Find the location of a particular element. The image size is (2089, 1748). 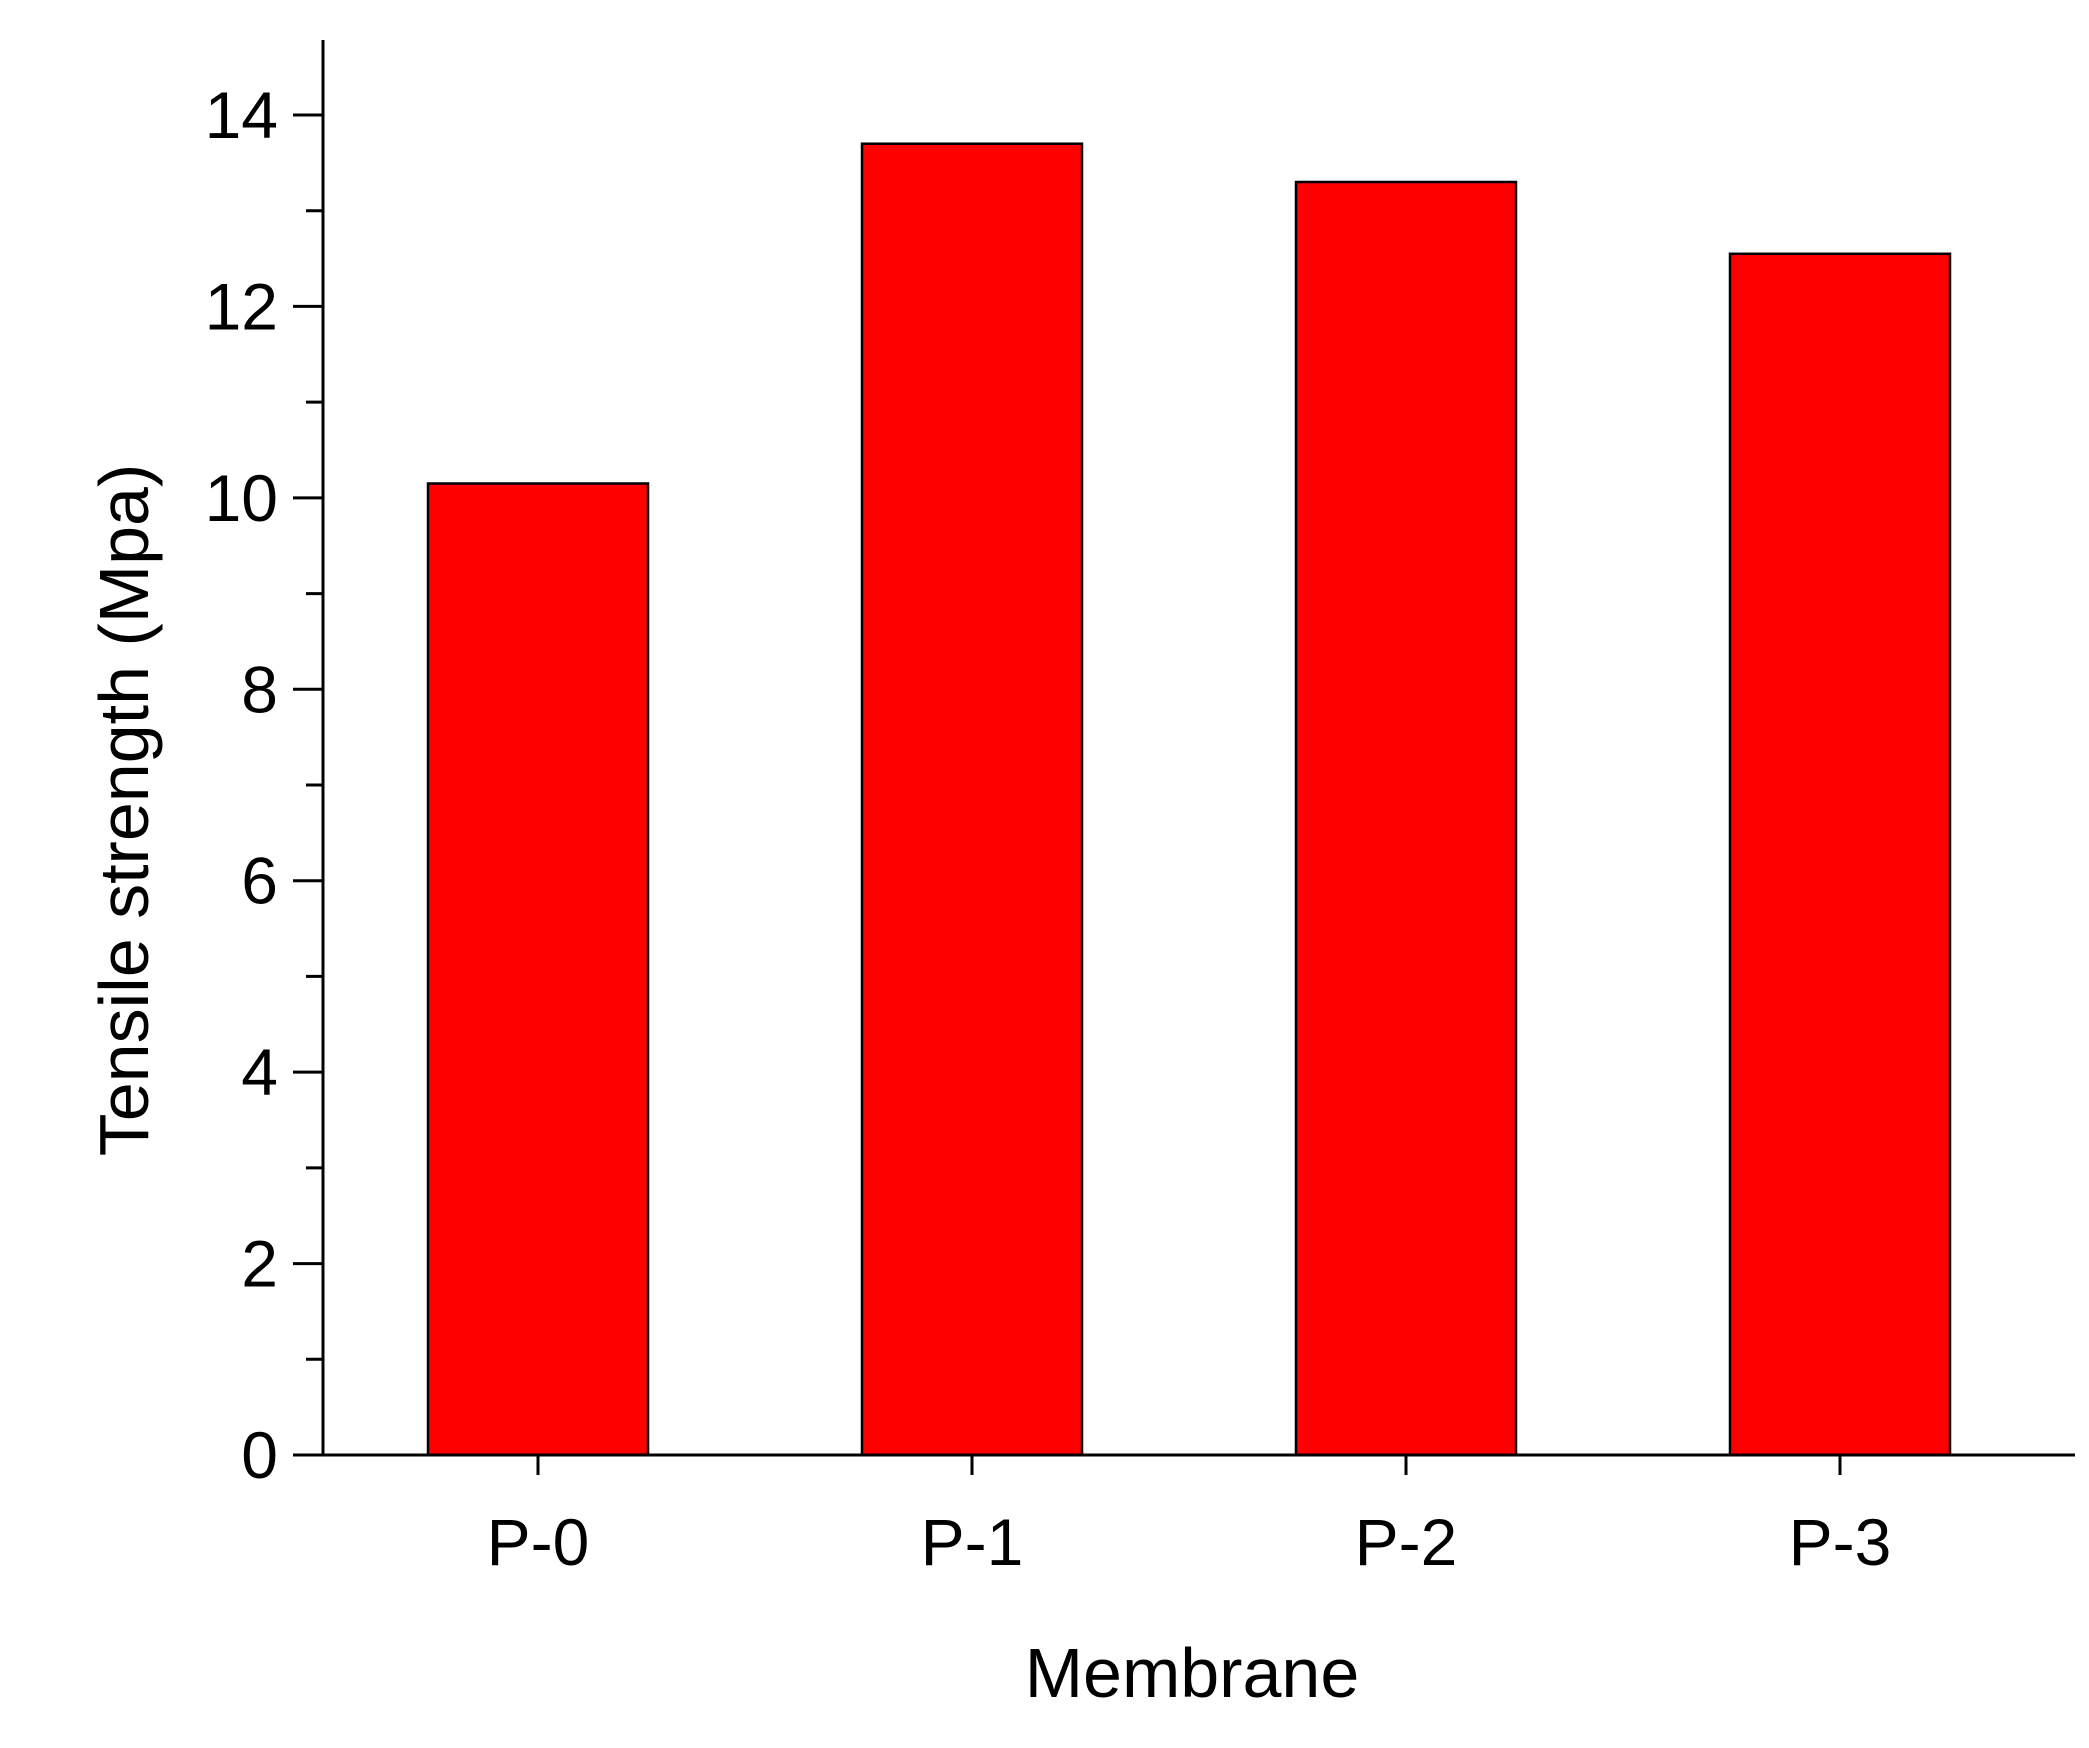

y-ticks: 0 2 4 6 8 10 12 14 is located at coordinates (264, 785).